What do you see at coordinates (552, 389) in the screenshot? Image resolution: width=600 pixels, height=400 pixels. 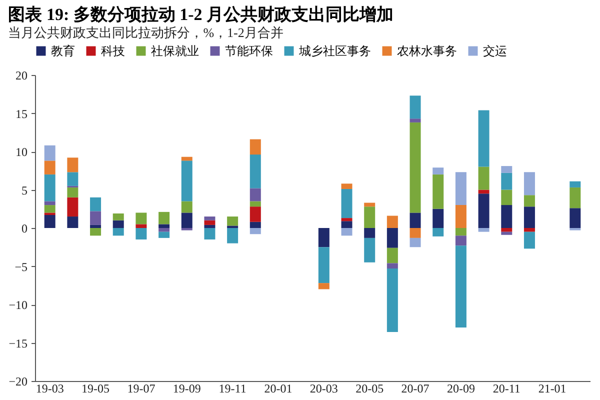 I see `x-tick-label: 21-01` at bounding box center [552, 389].